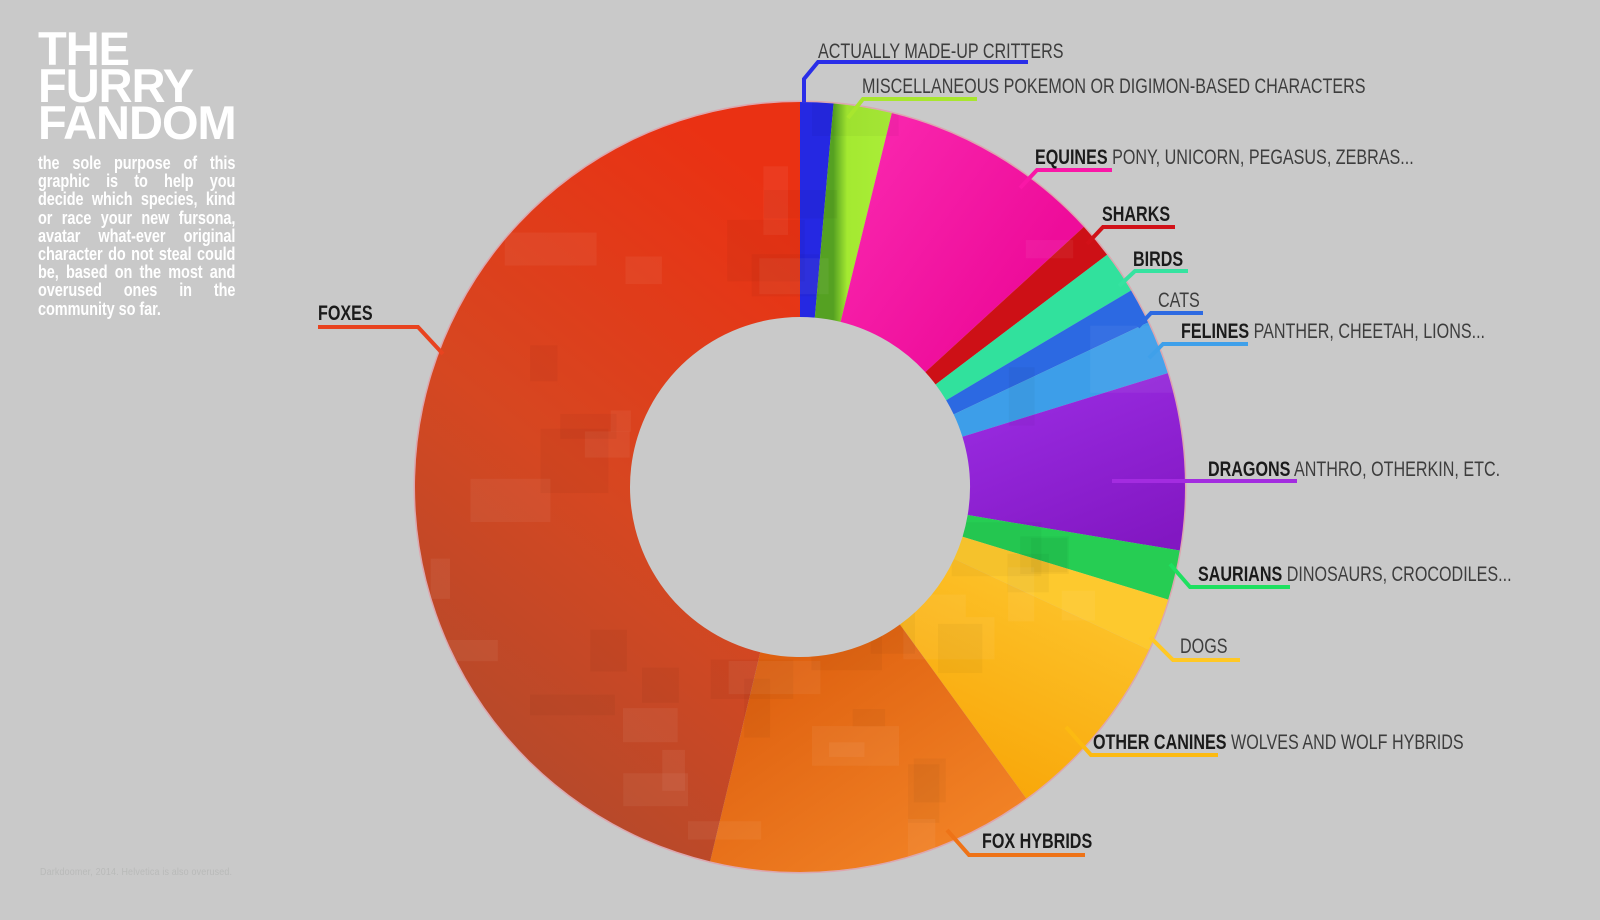 The width and height of the screenshot is (1600, 920). Describe the element at coordinates (137, 122) in the screenshot. I see `page-title-line-3: FANDOM` at that location.